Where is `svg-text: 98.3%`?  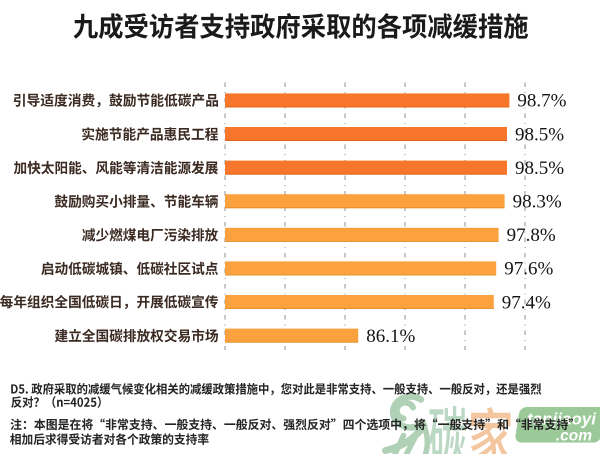
svg-text: 98.3% is located at coordinates (537, 202).